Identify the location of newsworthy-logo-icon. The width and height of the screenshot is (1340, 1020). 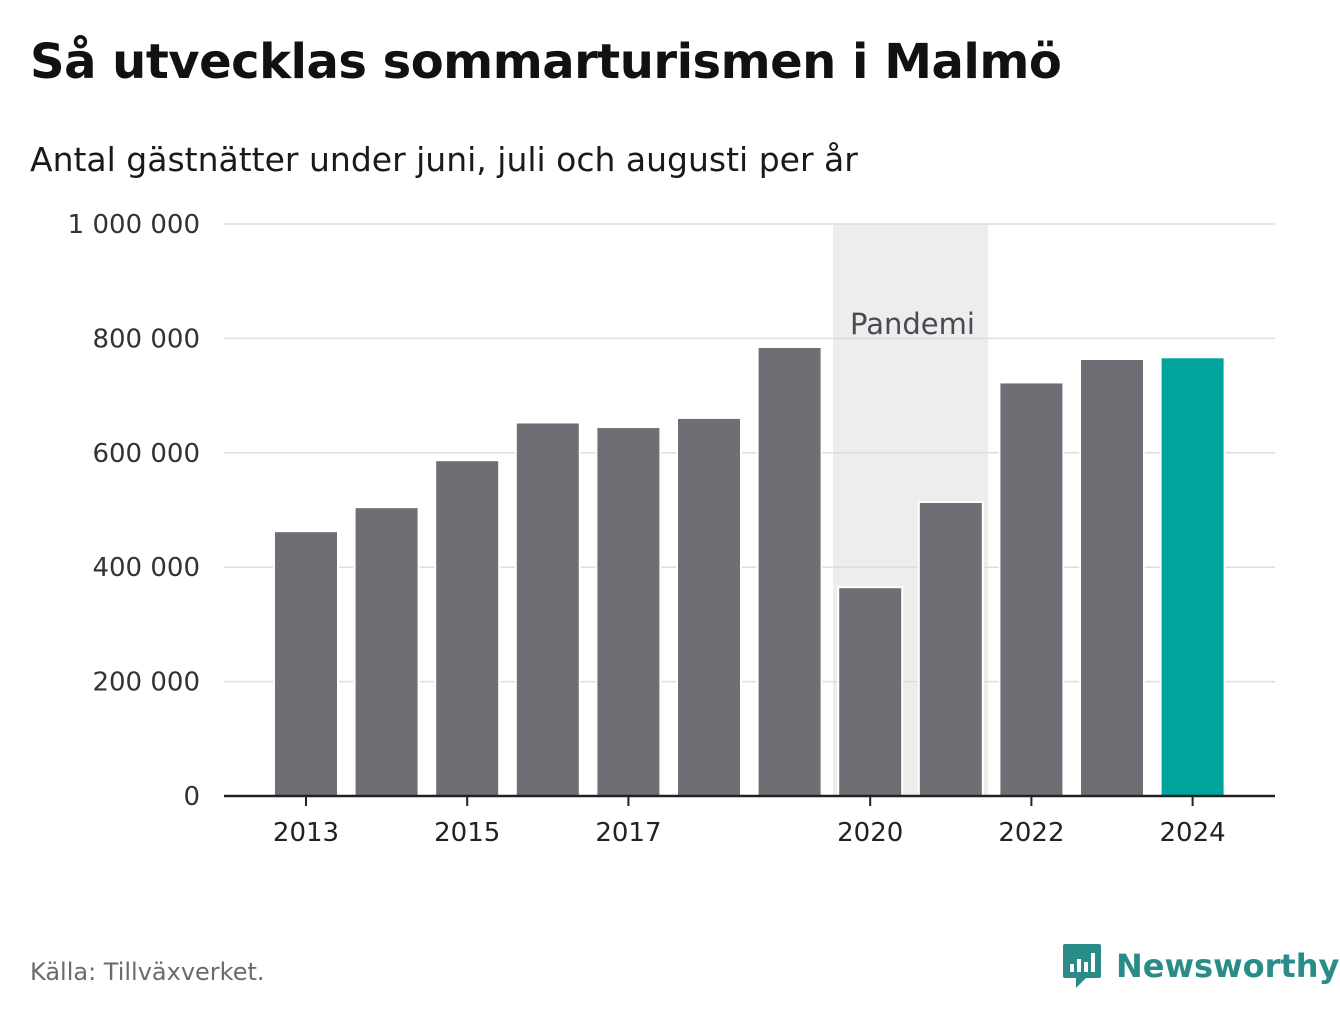
(1082, 966).